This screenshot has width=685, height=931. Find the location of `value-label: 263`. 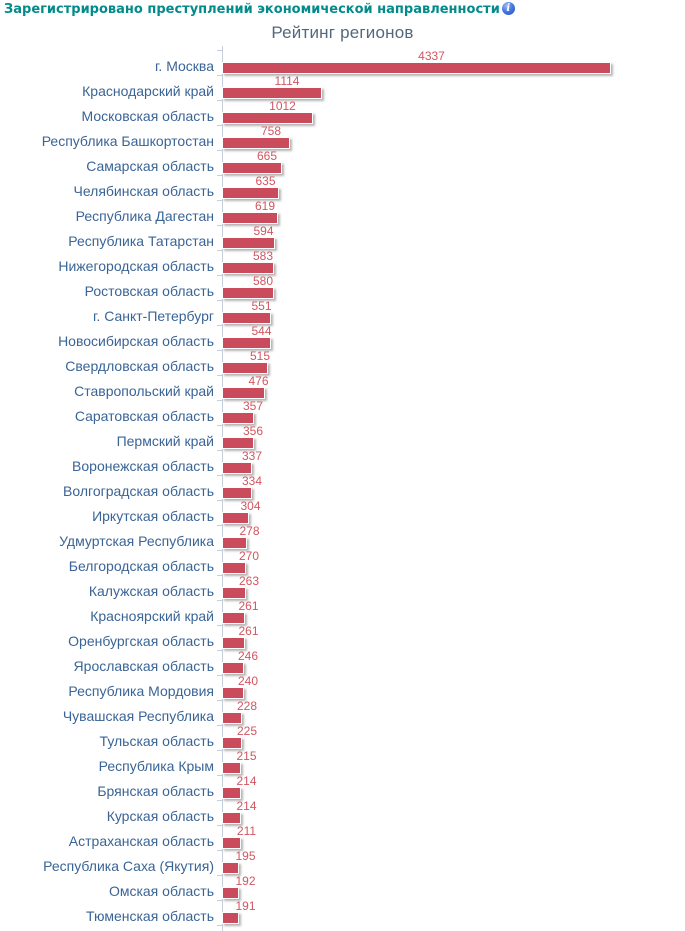

value-label: 263 is located at coordinates (249, 581).